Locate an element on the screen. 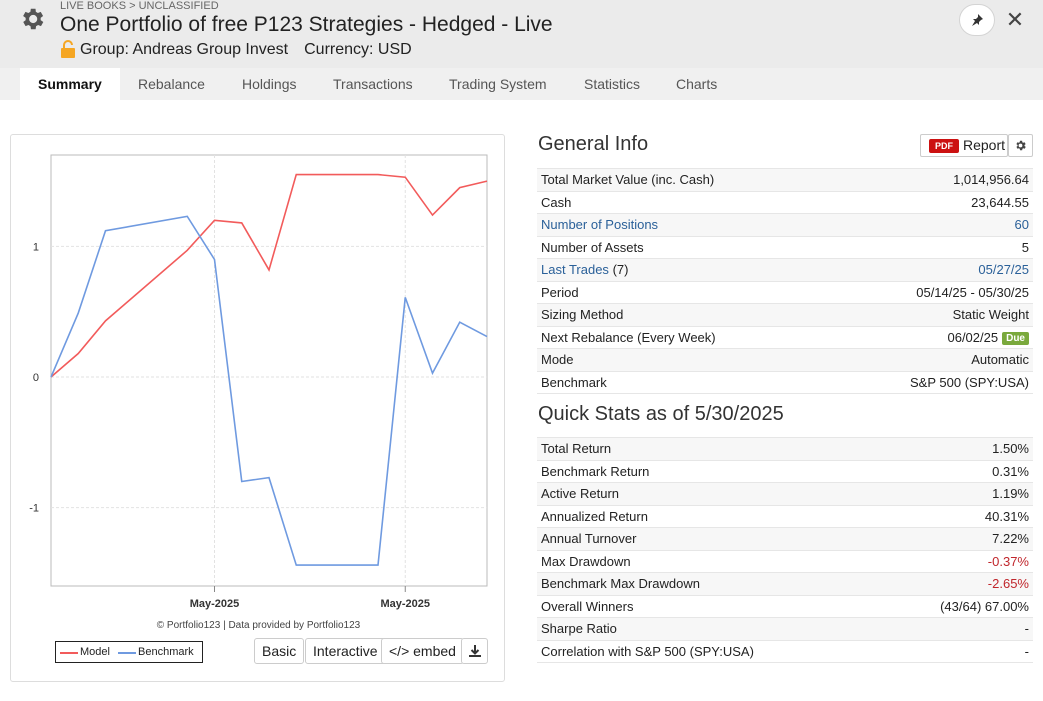  table-row: Cash 23,644.55 is located at coordinates (785, 202).